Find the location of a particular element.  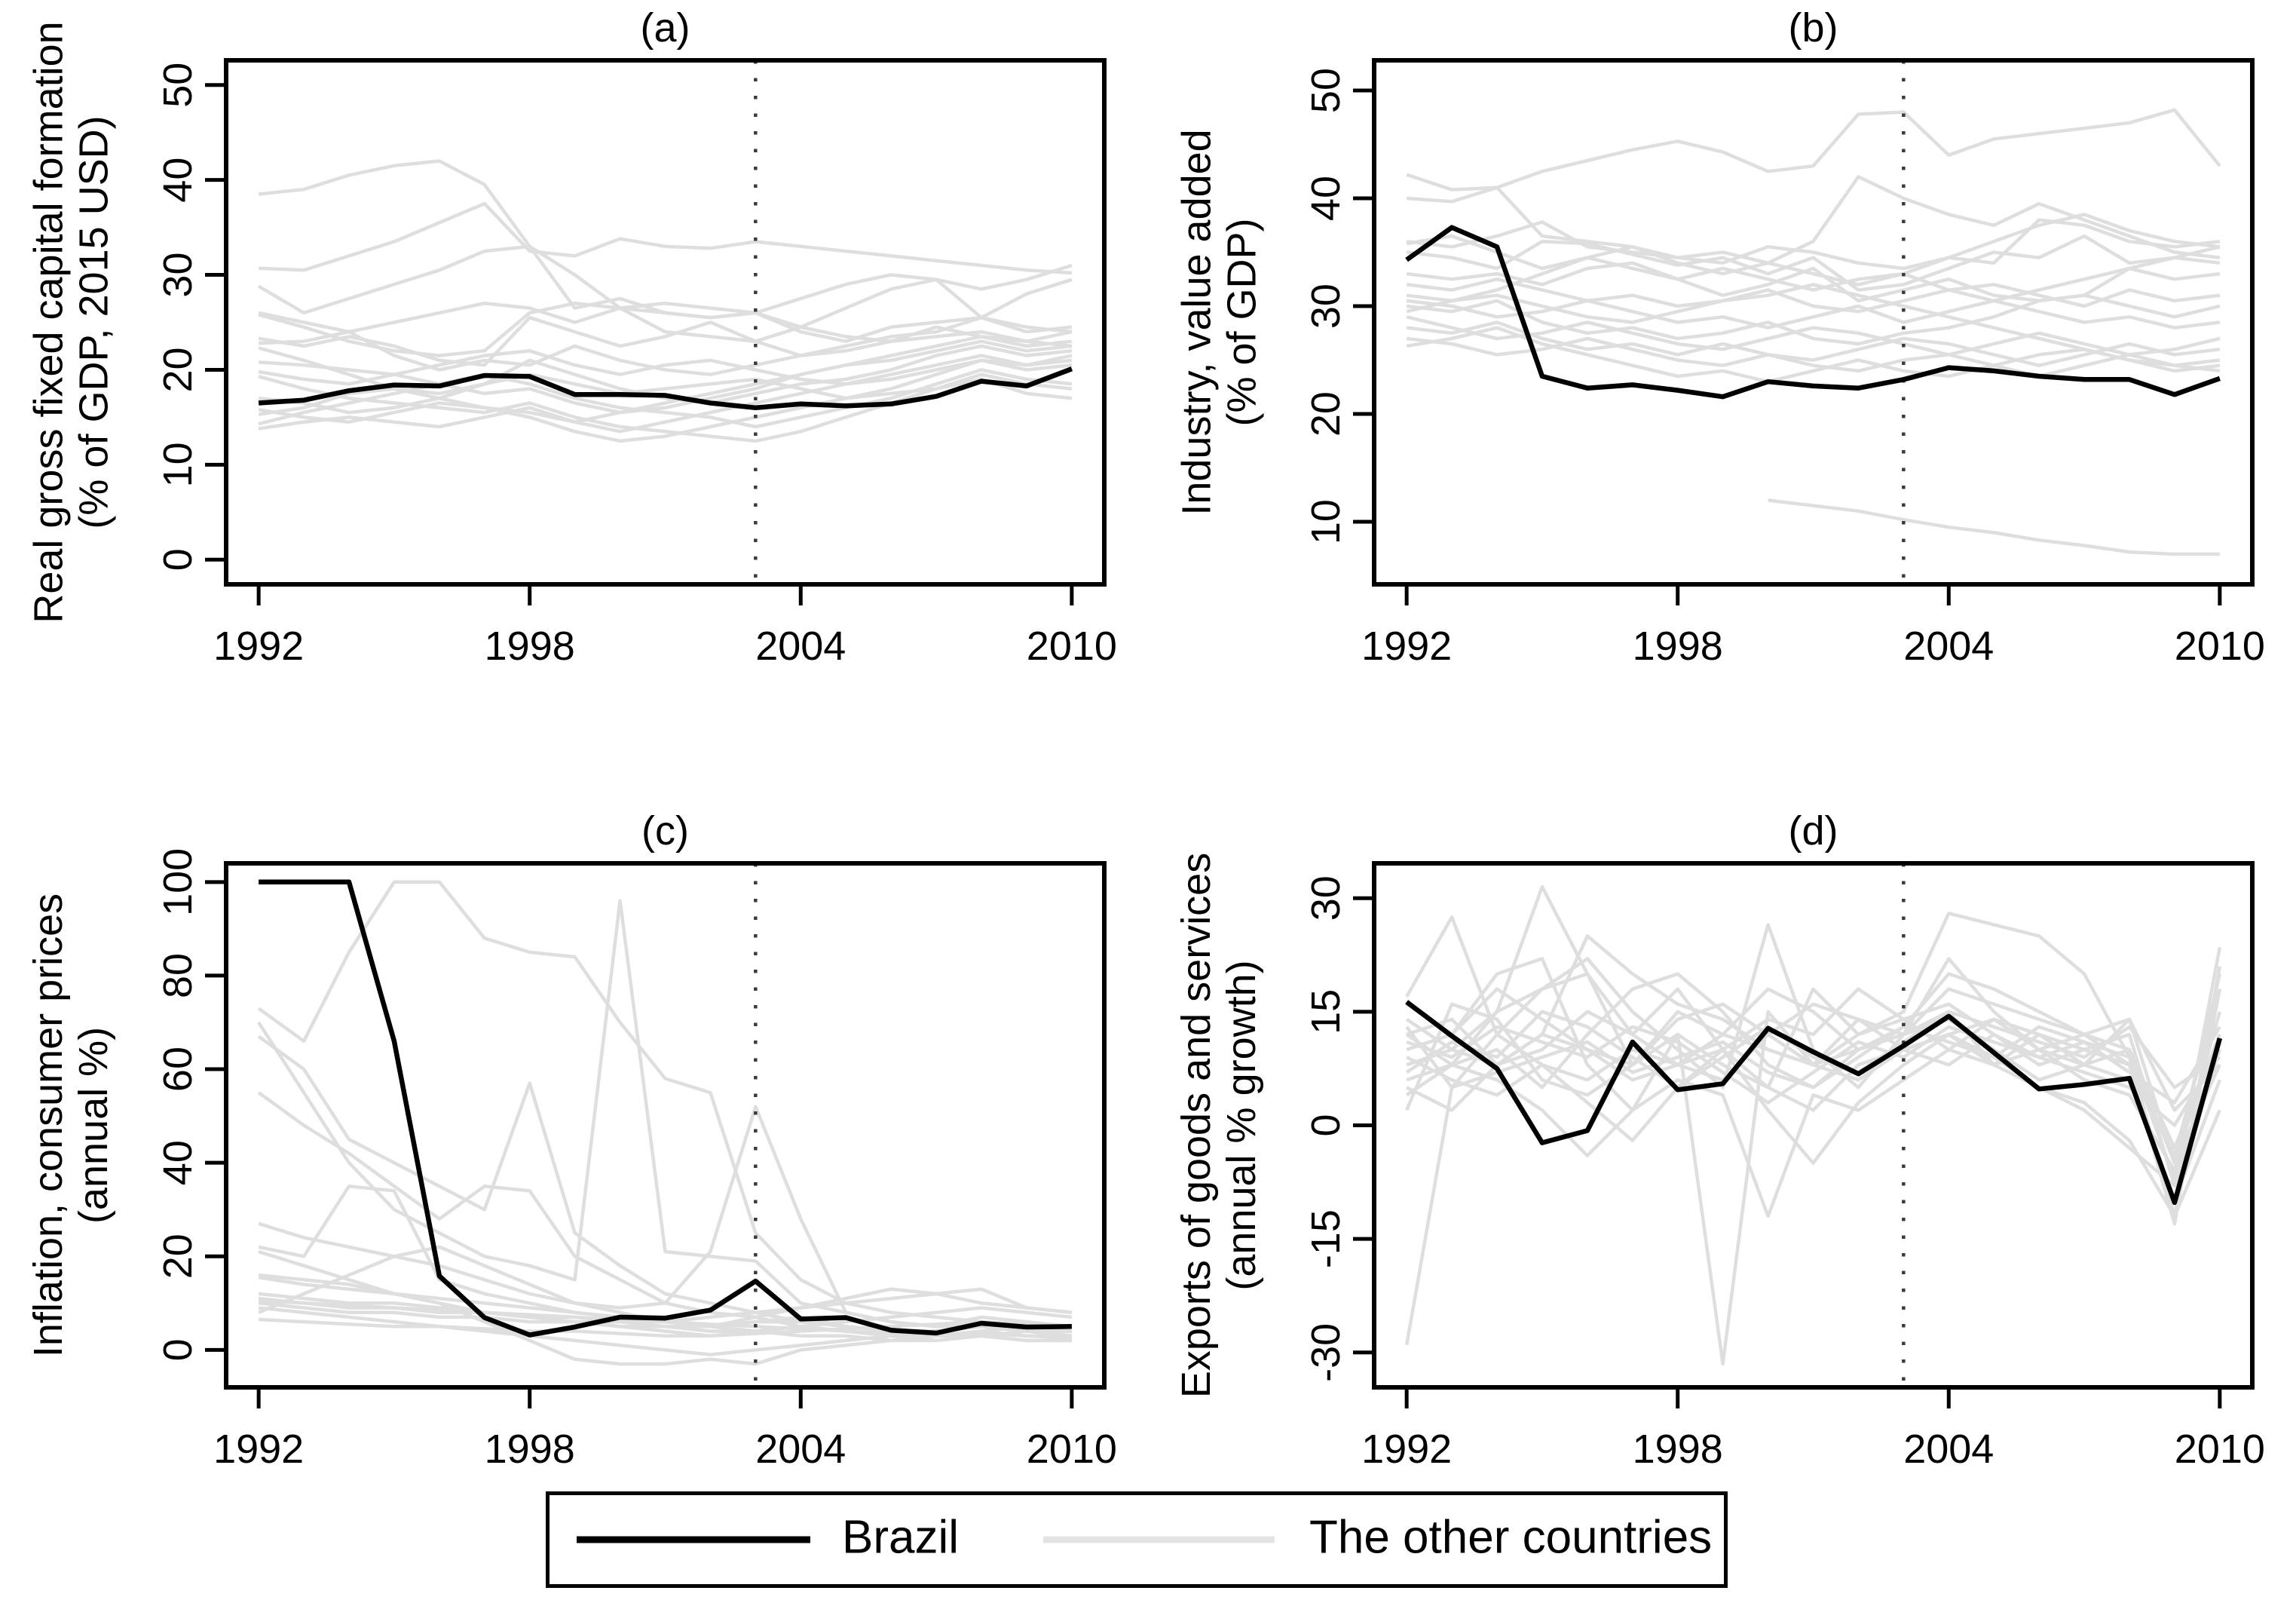

brazil-line-swatch is located at coordinates (693, 1539).